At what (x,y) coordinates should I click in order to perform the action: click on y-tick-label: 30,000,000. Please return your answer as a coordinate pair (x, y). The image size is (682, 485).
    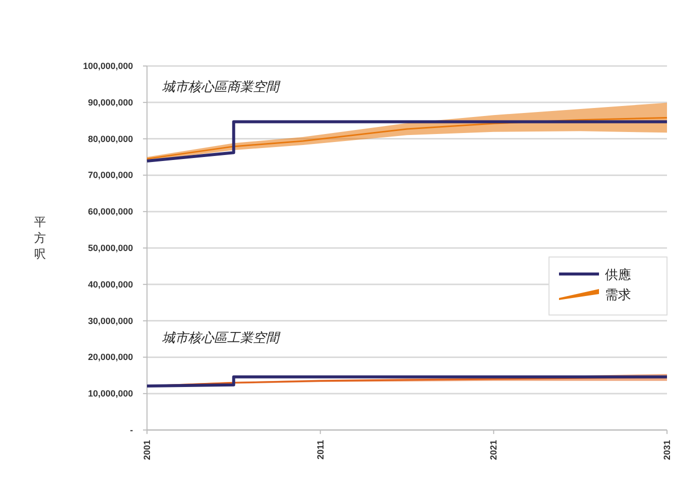
    Looking at the image, I should click on (110, 321).